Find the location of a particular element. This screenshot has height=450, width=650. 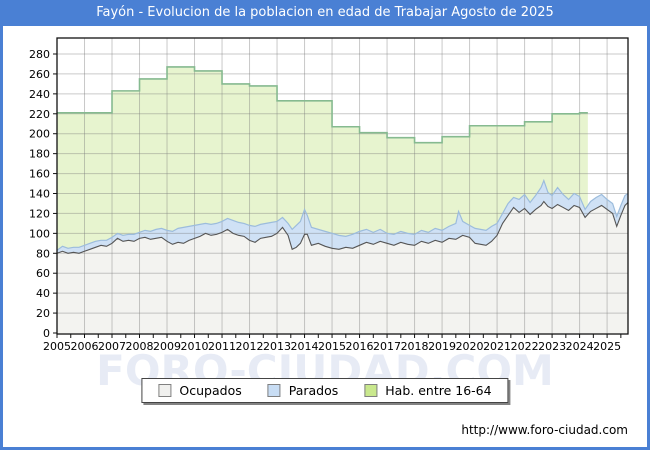

legend-item-parados: Parados is located at coordinates (303, 390).